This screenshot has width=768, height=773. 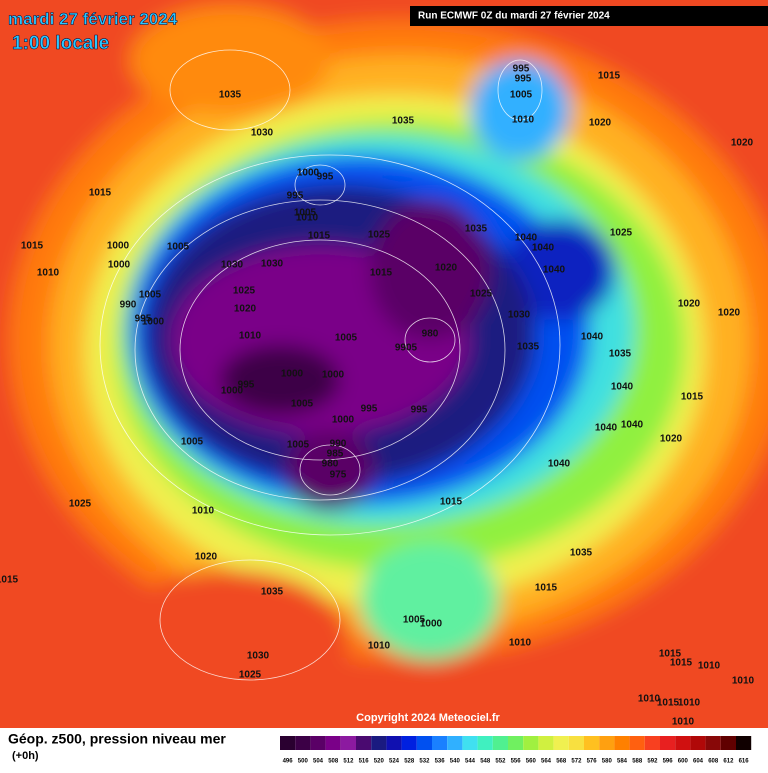 I want to click on colorbar-label: 524, so click(x=394, y=762).